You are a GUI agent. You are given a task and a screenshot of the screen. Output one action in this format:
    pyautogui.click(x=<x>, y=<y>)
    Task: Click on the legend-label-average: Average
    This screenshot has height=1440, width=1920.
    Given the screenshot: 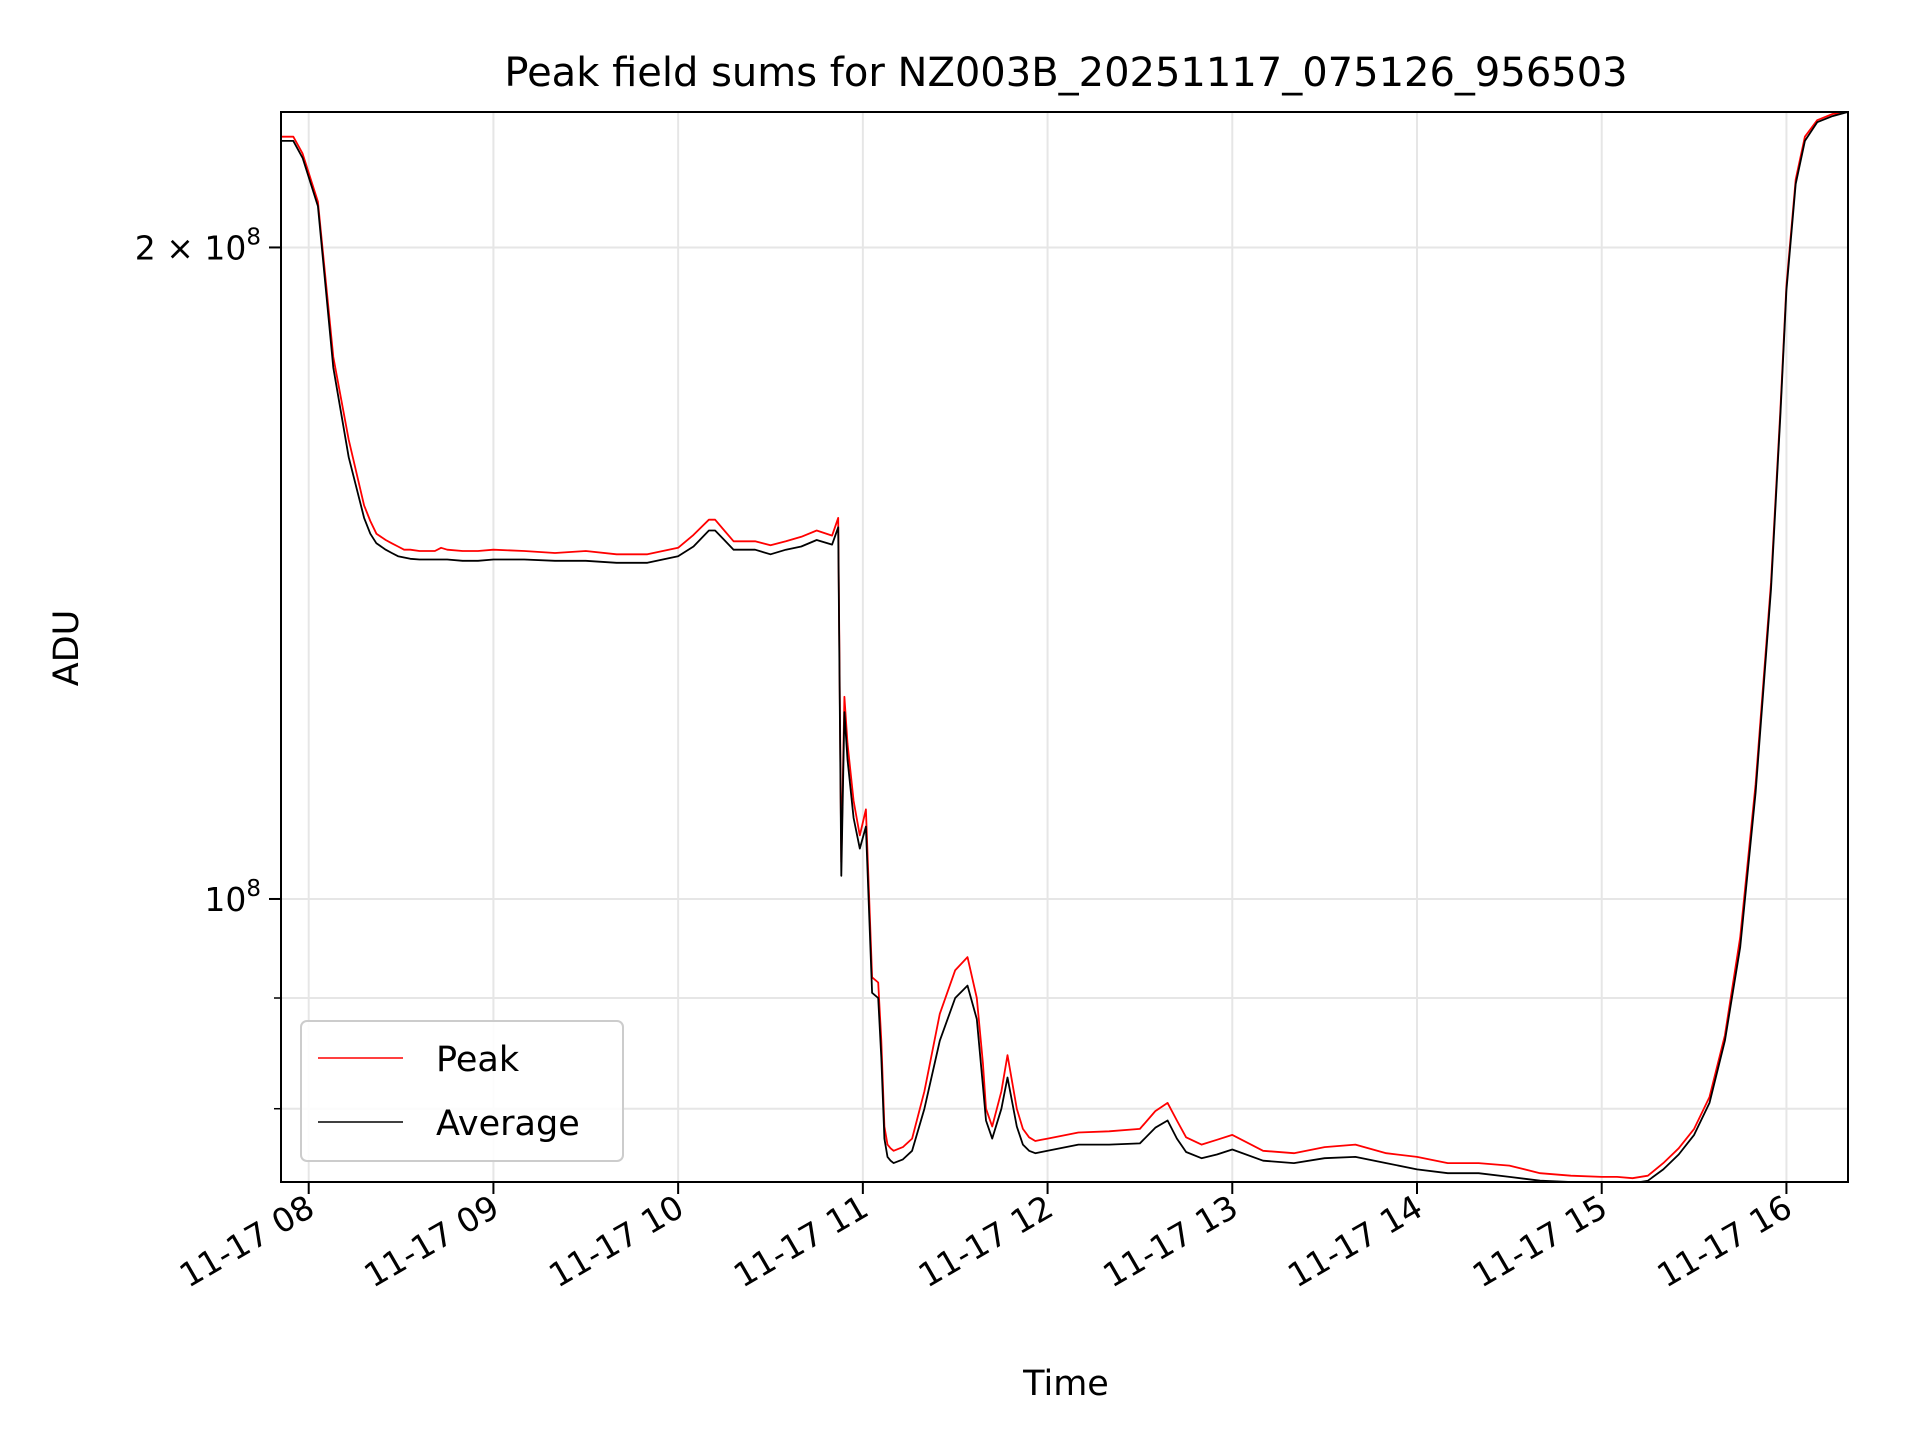 What is the action you would take?
    pyautogui.click(x=508, y=1124)
    